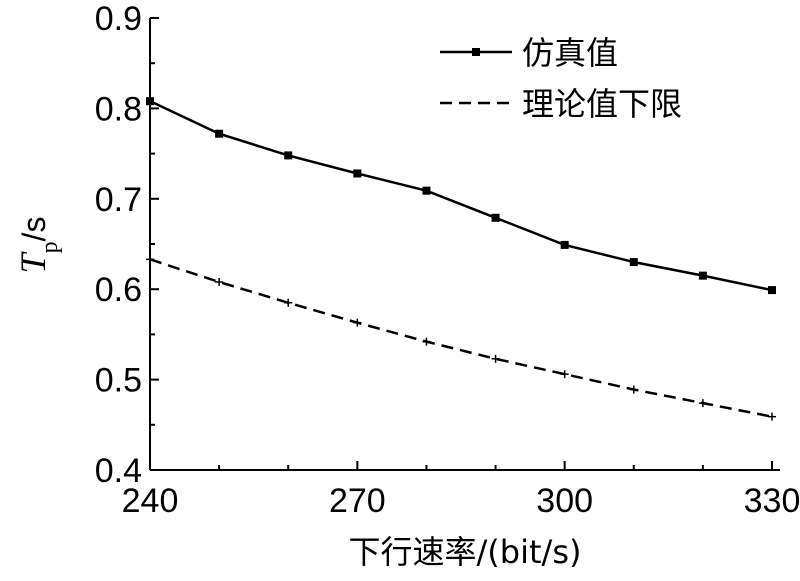 This screenshot has width=800, height=581. What do you see at coordinates (570, 53) in the screenshot?
I see `legend-label-simulated: 仿真值` at bounding box center [570, 53].